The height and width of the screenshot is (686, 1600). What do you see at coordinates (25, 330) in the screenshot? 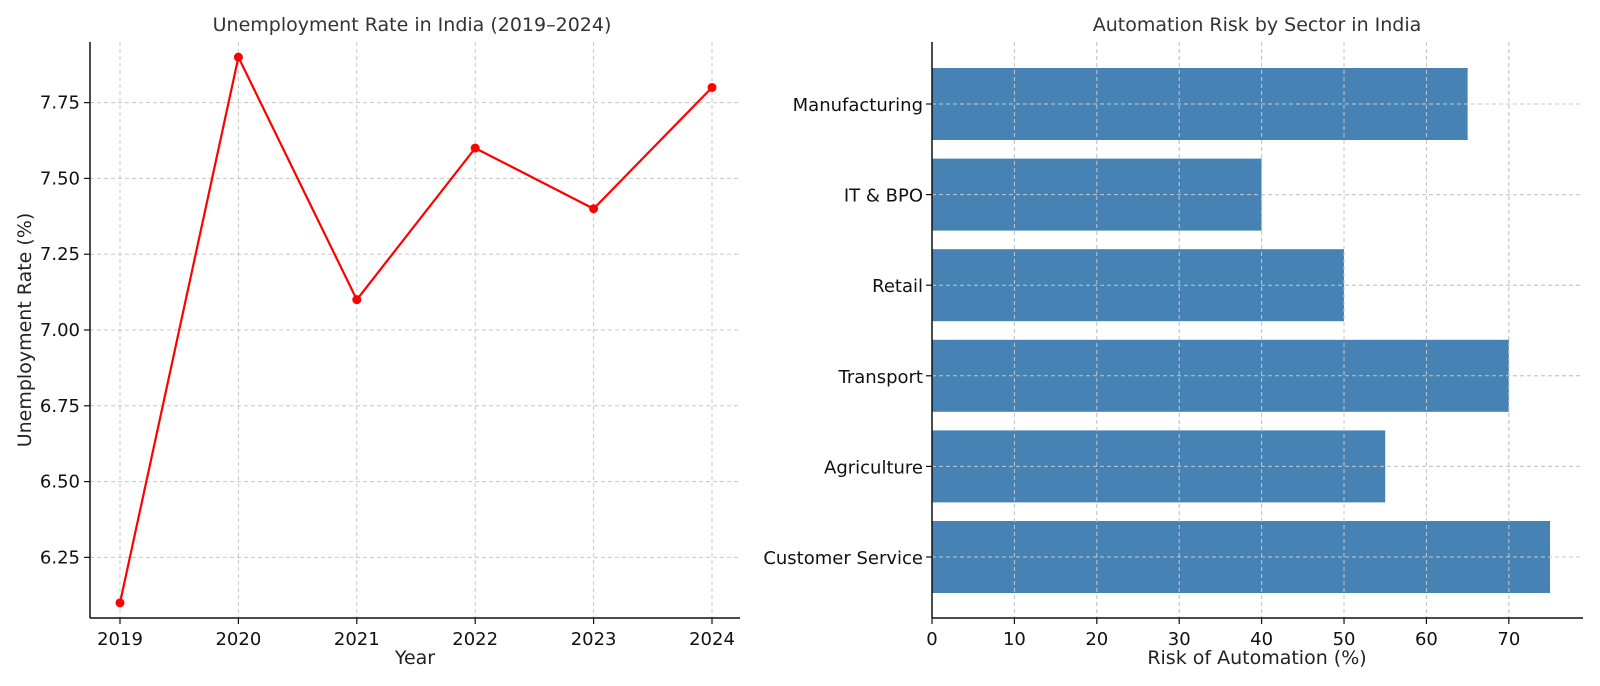
I see `line-chart-y-label: Unemployment Rate (%)` at bounding box center [25, 330].